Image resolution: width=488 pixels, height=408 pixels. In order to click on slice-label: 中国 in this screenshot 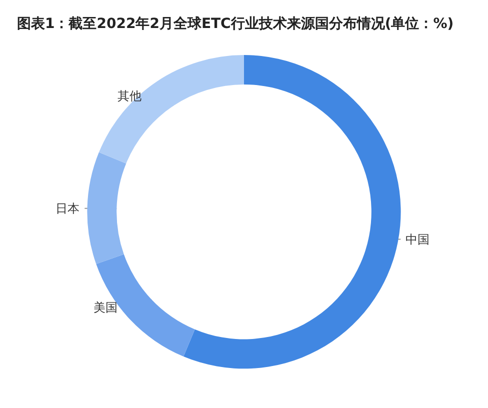, I will do `click(418, 239)`.